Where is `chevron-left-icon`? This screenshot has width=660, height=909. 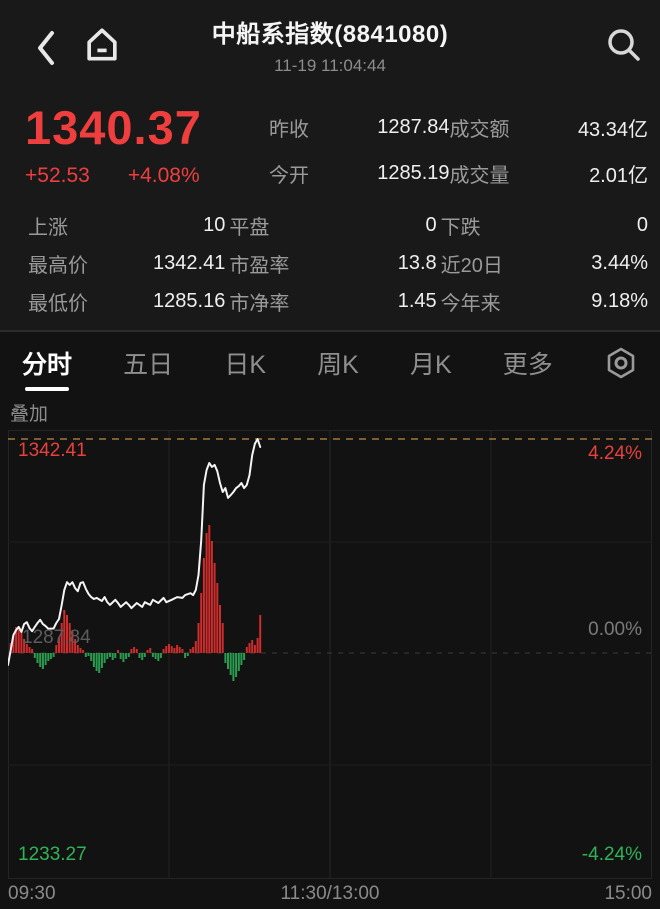 chevron-left-icon is located at coordinates (46, 48).